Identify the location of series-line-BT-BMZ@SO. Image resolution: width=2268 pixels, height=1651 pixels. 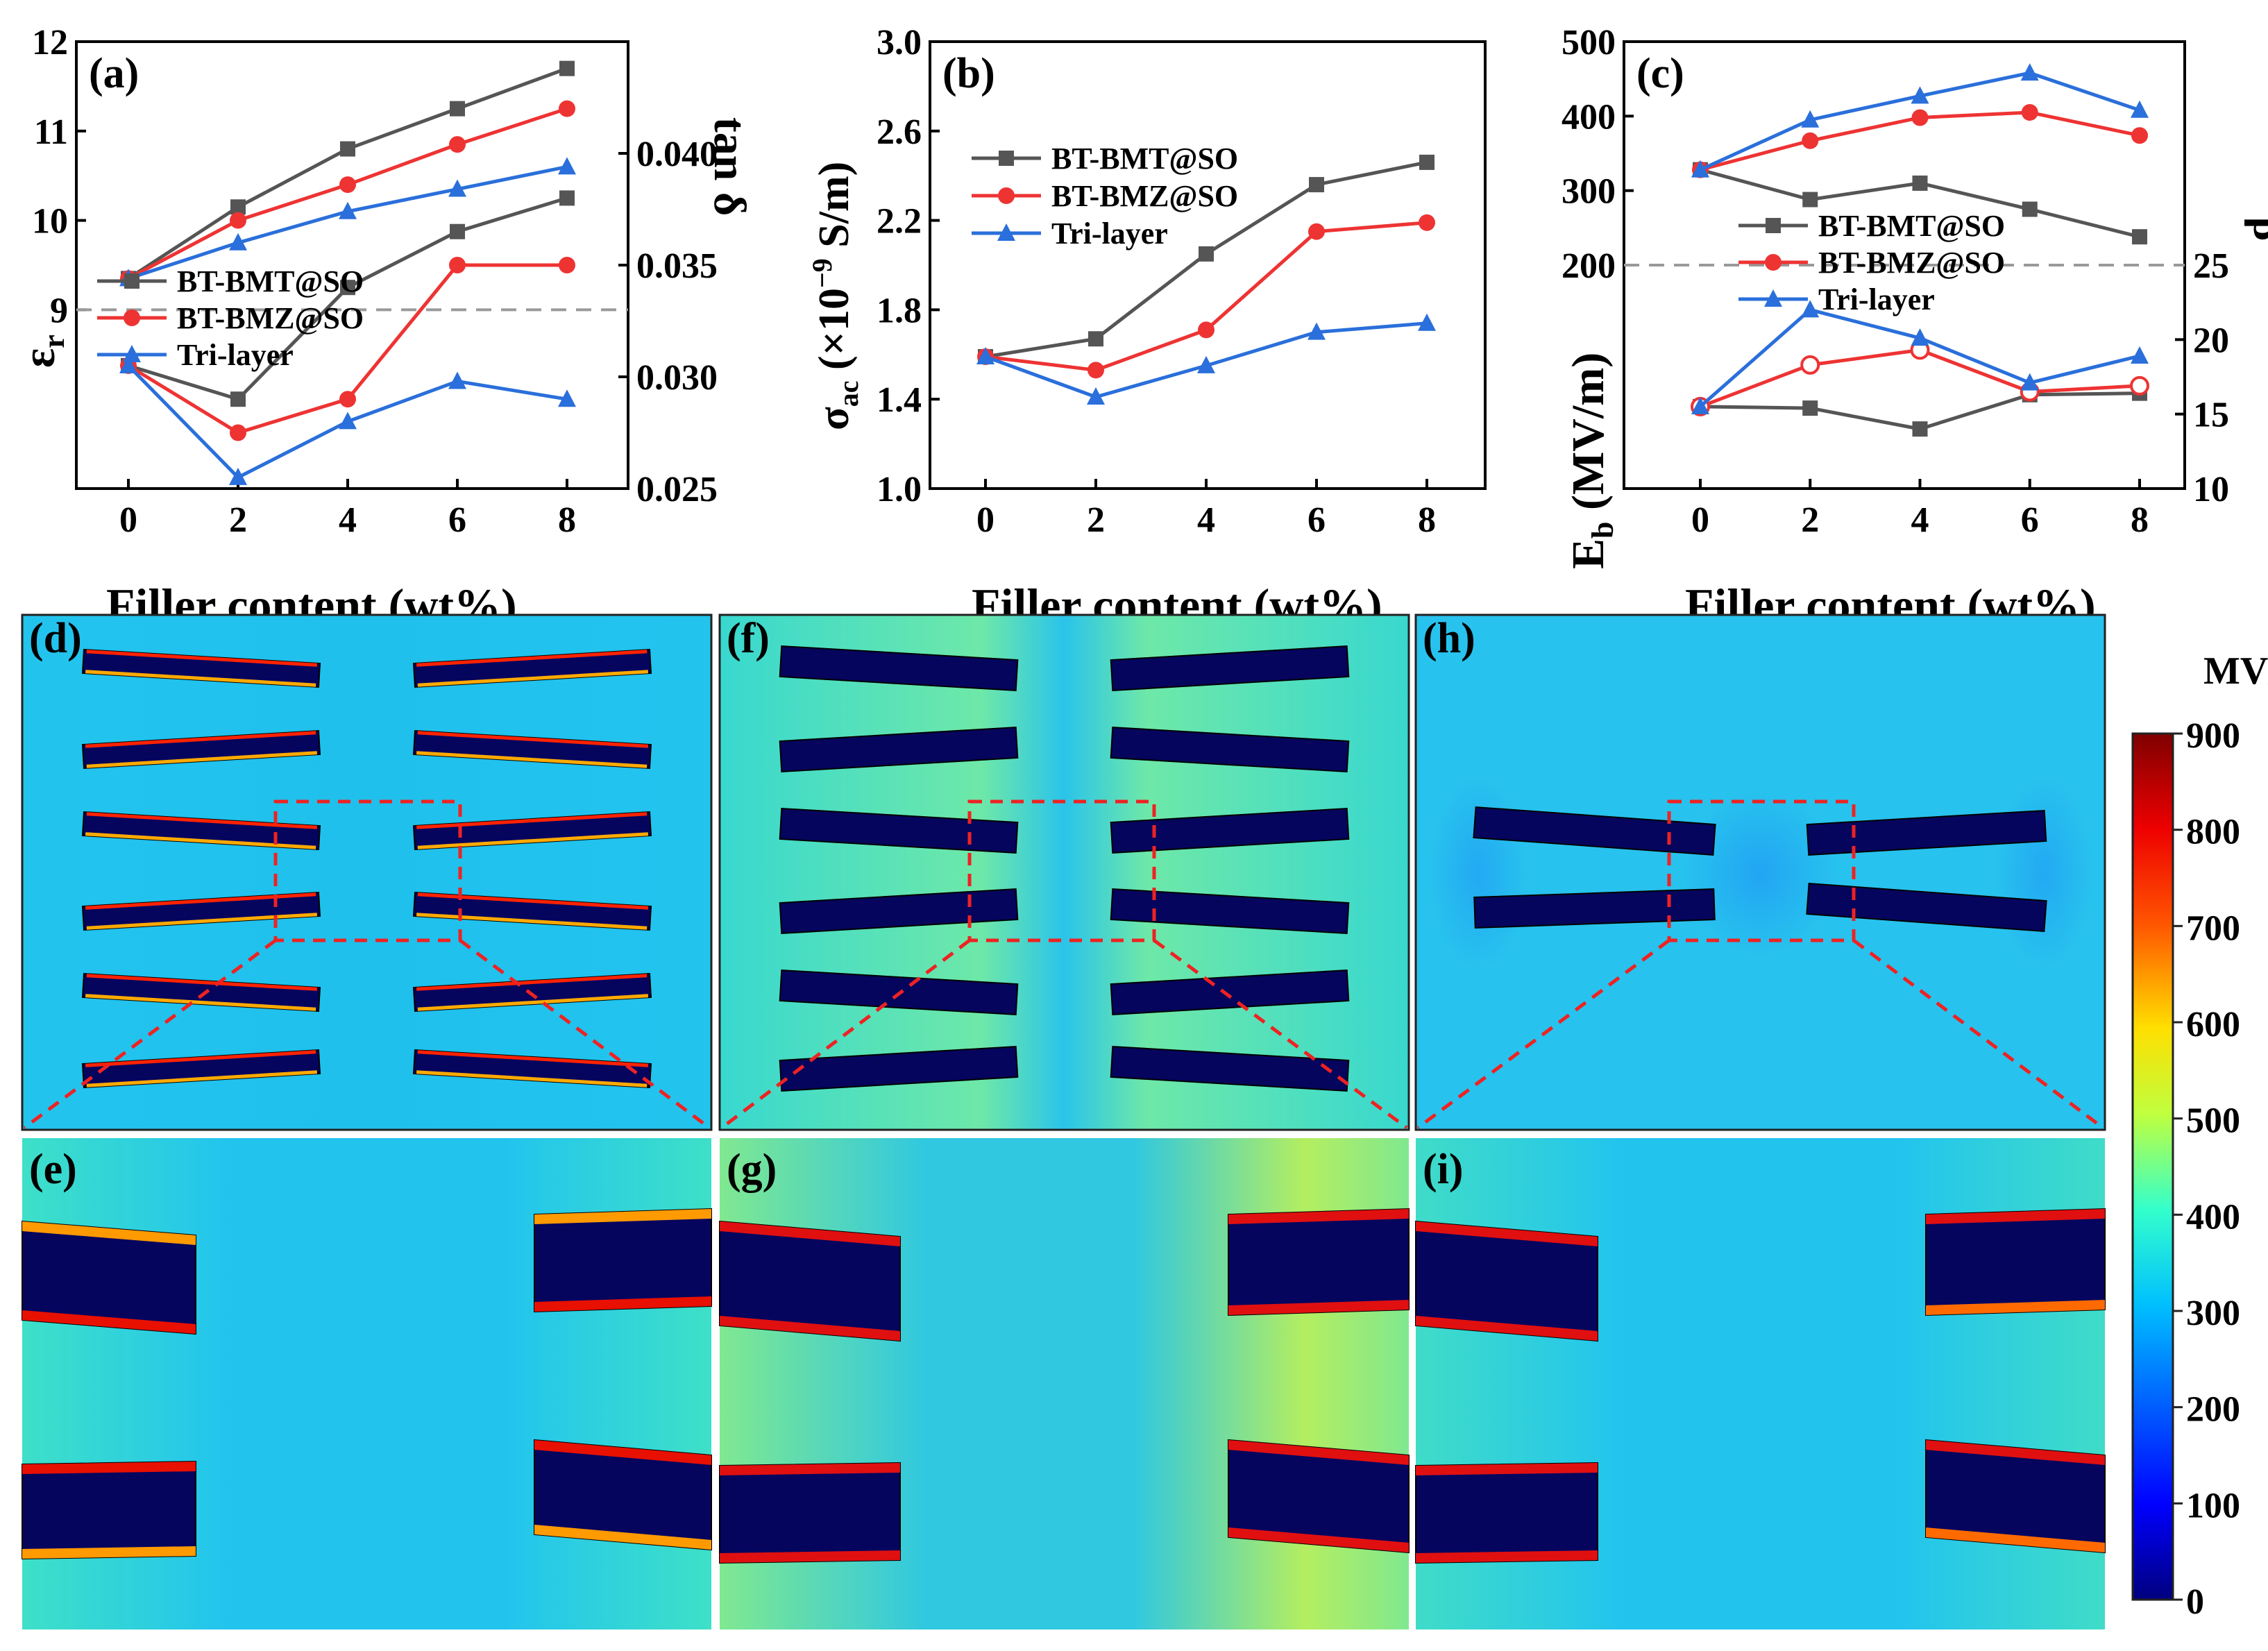
(347, 194).